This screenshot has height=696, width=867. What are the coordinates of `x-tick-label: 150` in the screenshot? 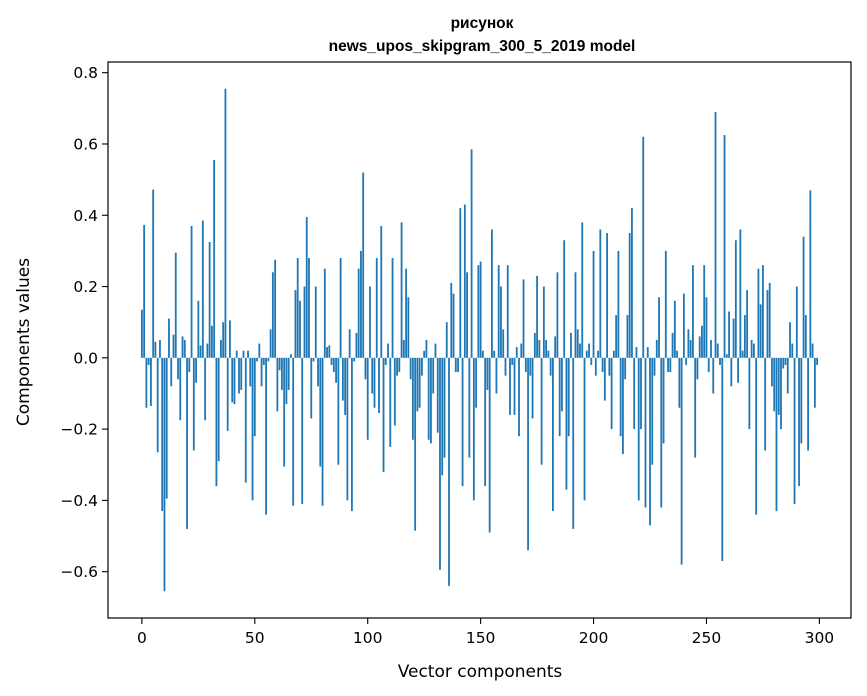 It's located at (481, 638).